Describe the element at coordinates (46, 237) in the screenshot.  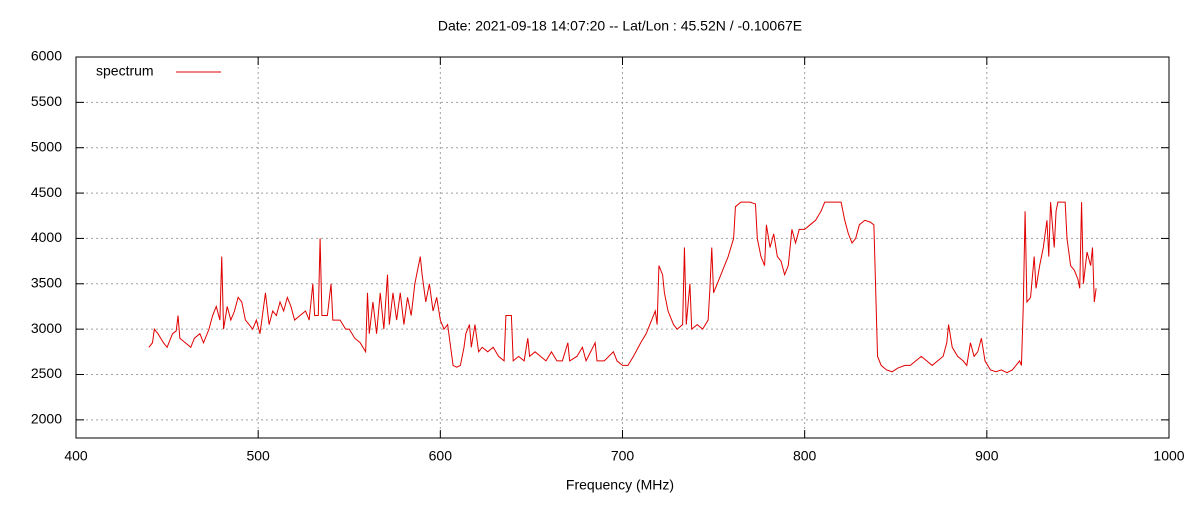
I see `y-tick-label: 4000` at that location.